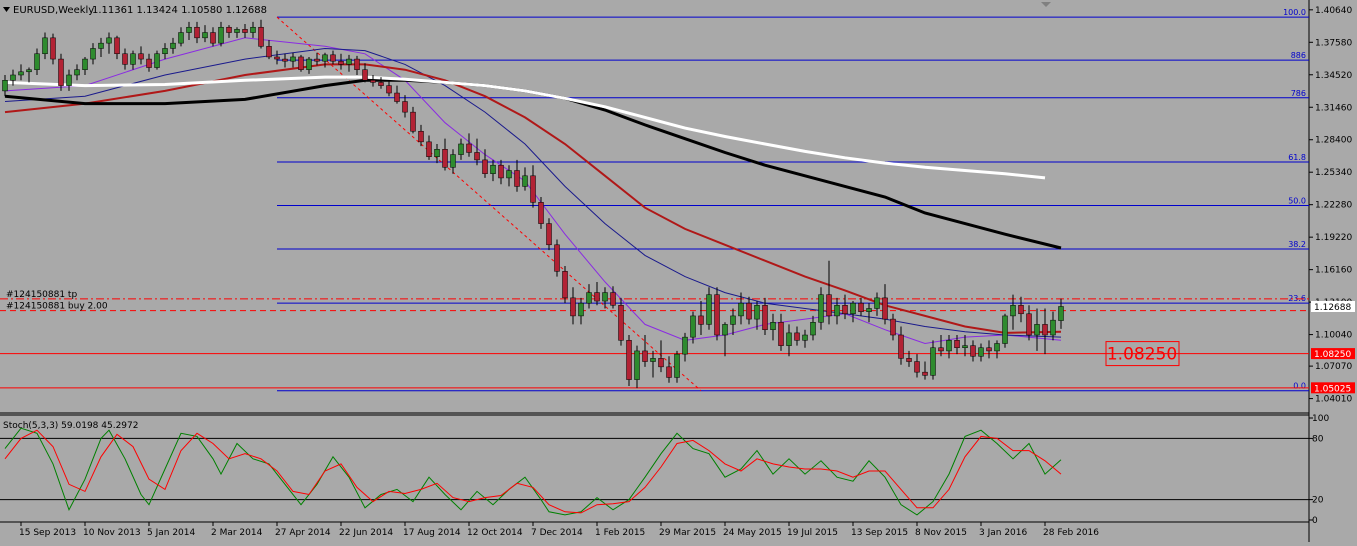  I want to click on price-tick-label: 1.10040, so click(1333, 336).